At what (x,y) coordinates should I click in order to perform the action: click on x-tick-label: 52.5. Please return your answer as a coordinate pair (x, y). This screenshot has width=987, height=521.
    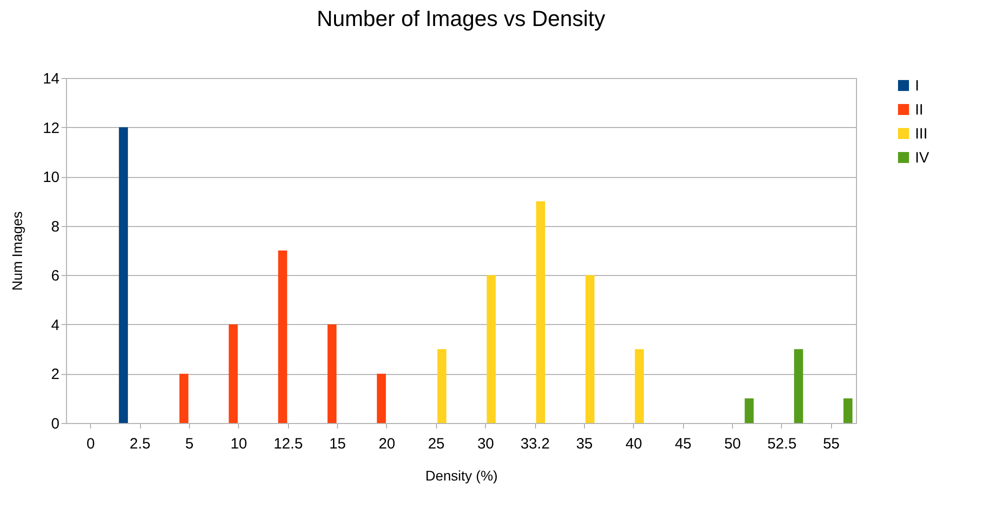
    Looking at the image, I should click on (782, 444).